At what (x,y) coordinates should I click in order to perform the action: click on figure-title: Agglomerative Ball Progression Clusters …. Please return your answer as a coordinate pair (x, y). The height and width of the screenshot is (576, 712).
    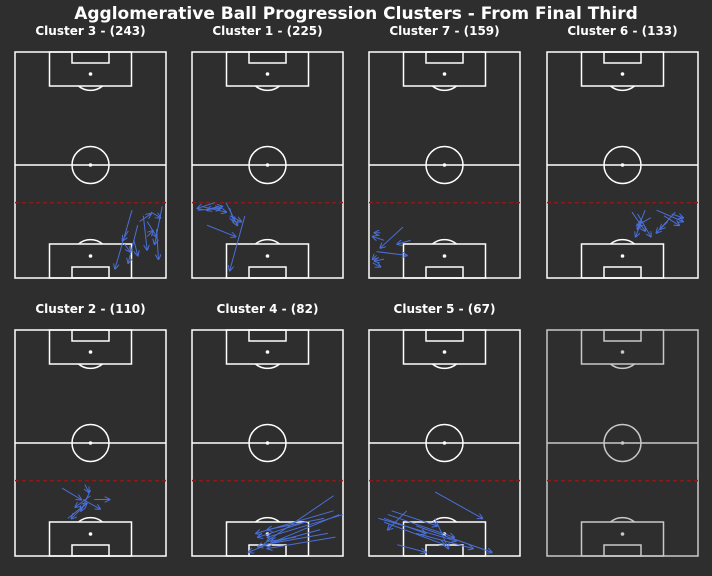
    Looking at the image, I should click on (356, 14).